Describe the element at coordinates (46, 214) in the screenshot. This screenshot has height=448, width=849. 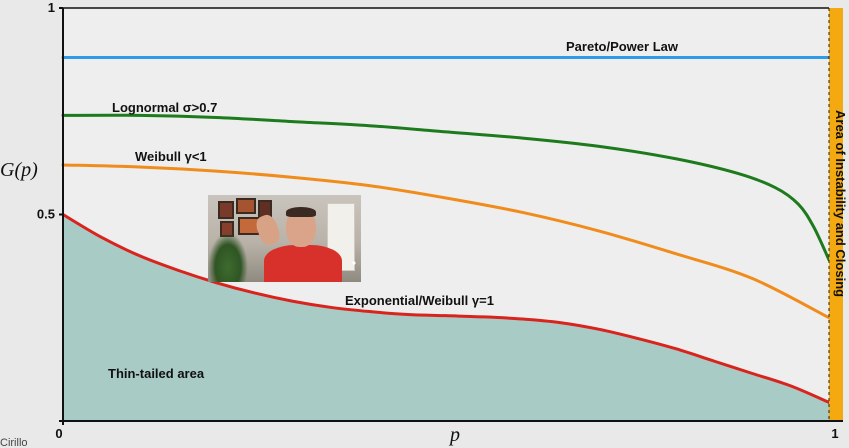
I see `y-tick-label: 0.5` at that location.